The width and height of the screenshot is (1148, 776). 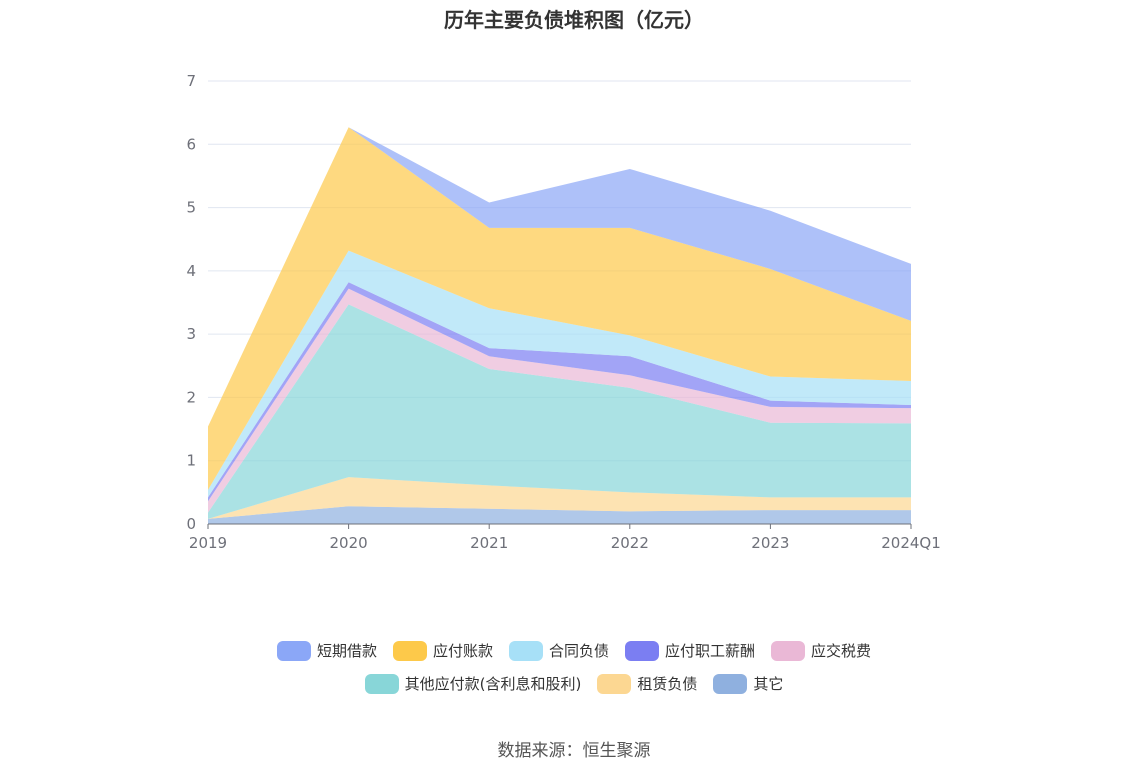 I want to click on legend-label: 应付账款, so click(x=462, y=651).